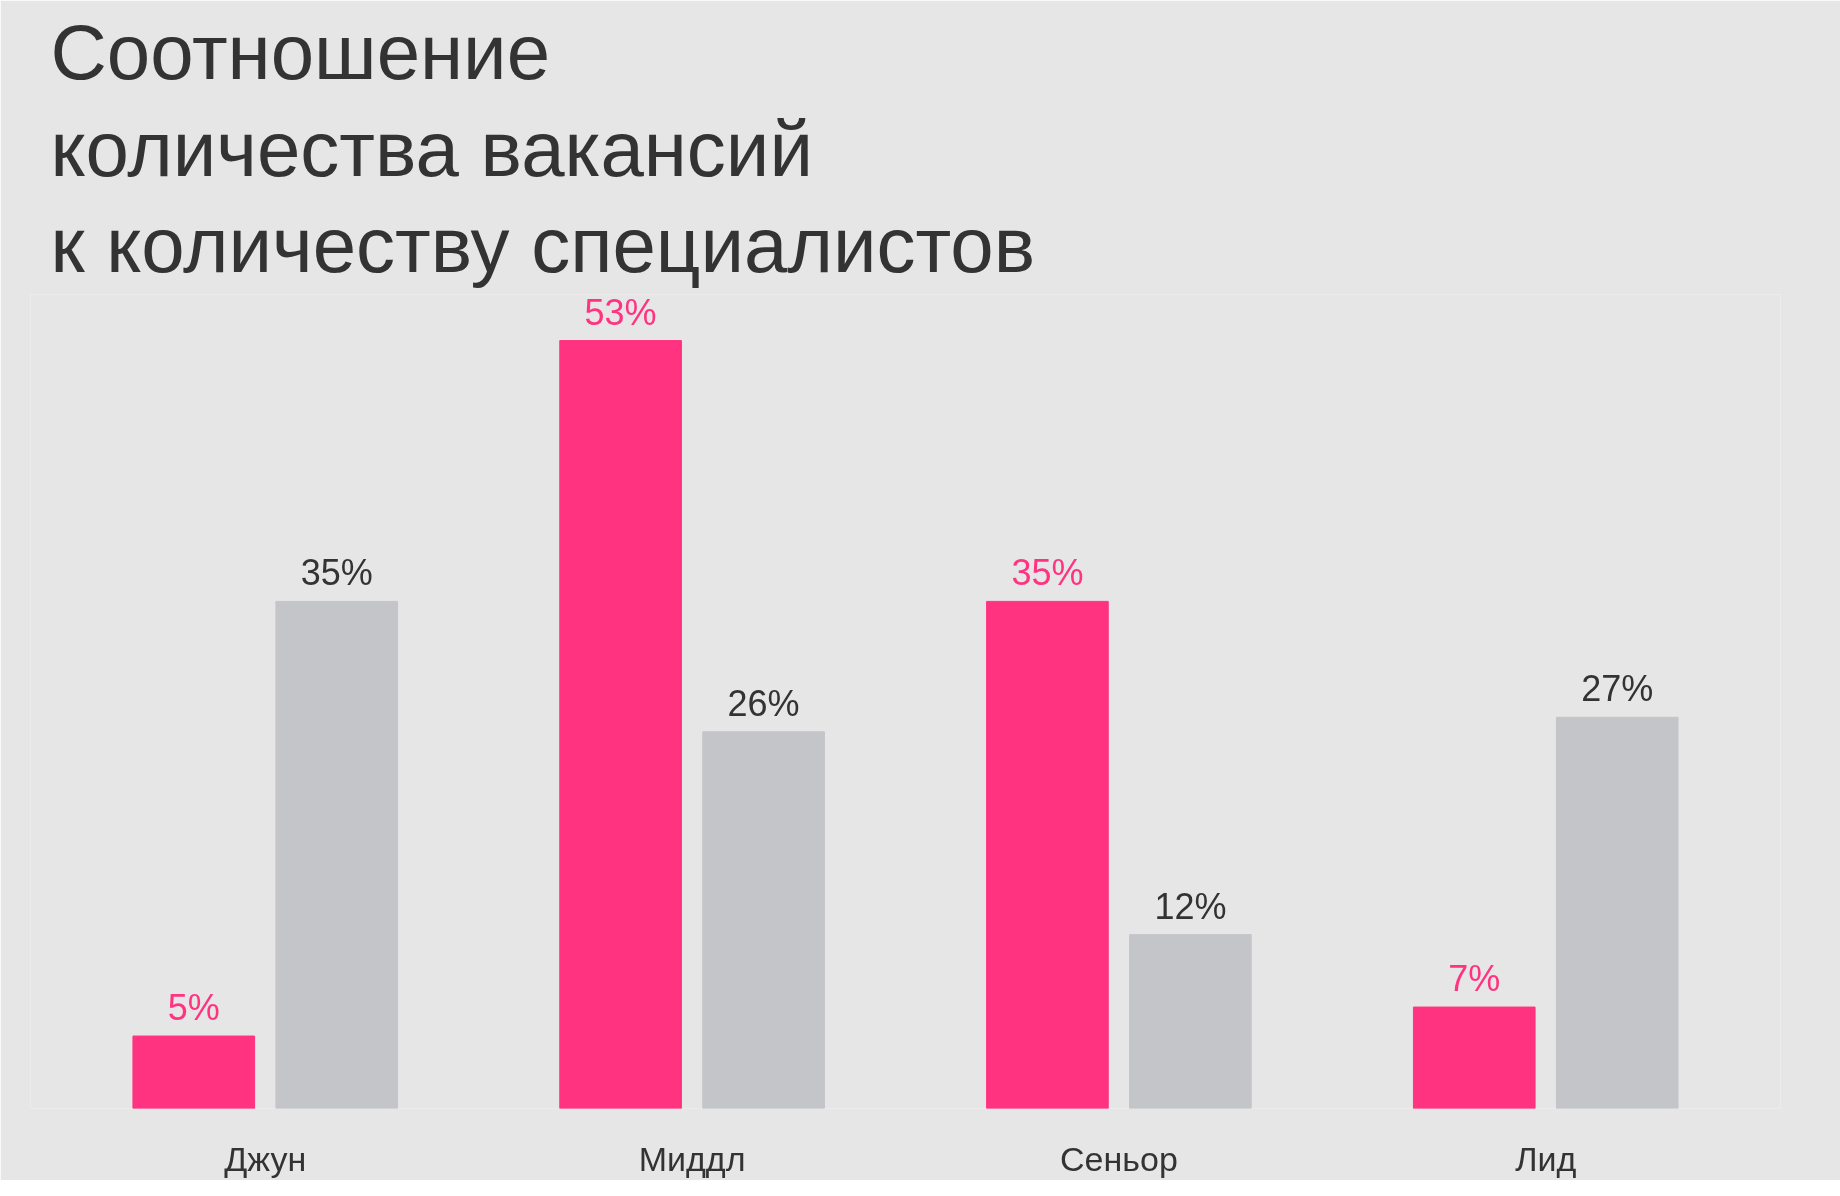  I want to click on data-label: 5%, so click(193, 1008).